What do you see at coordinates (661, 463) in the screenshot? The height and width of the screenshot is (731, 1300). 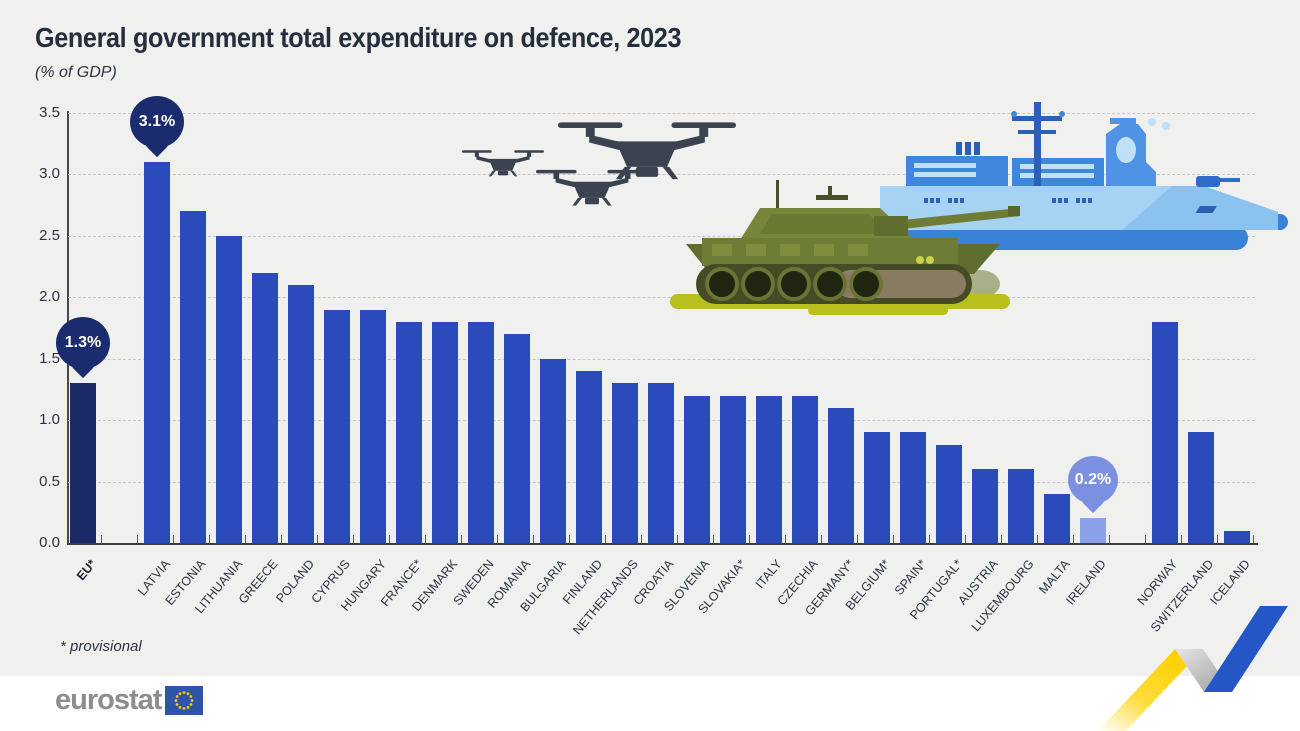 I see `bar-croatia` at bounding box center [661, 463].